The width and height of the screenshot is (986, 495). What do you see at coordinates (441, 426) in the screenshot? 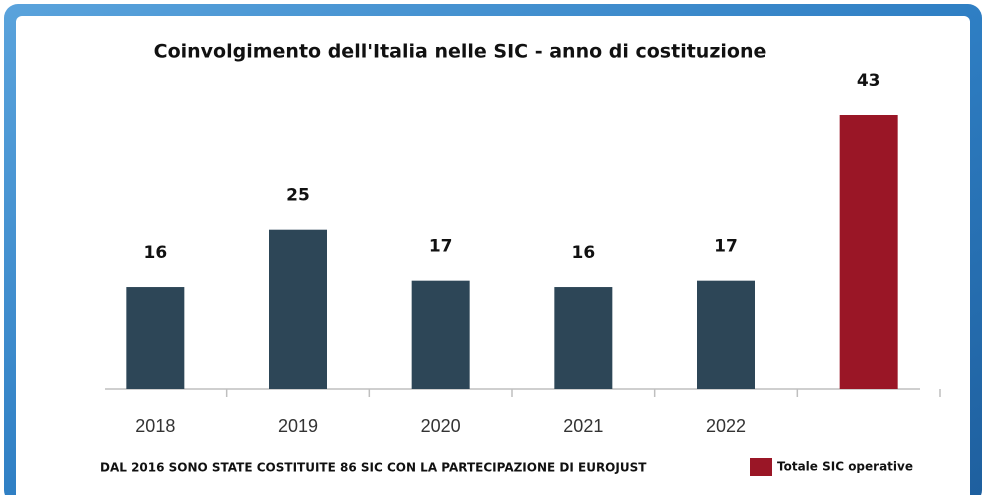
I see `x-tick-label: 2020` at bounding box center [441, 426].